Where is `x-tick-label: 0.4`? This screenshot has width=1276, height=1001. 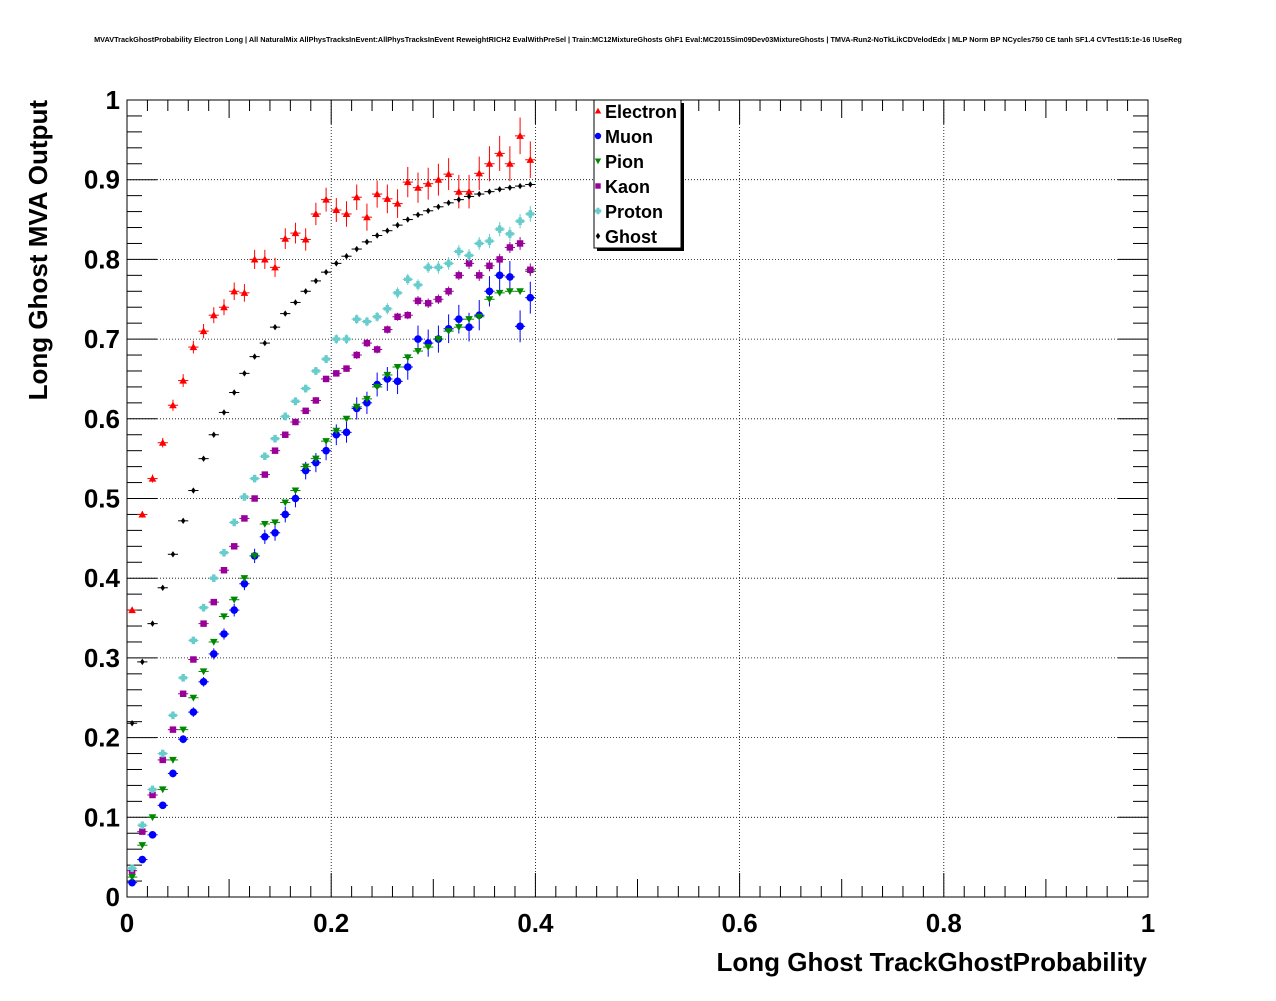 x-tick-label: 0.4 is located at coordinates (535, 923).